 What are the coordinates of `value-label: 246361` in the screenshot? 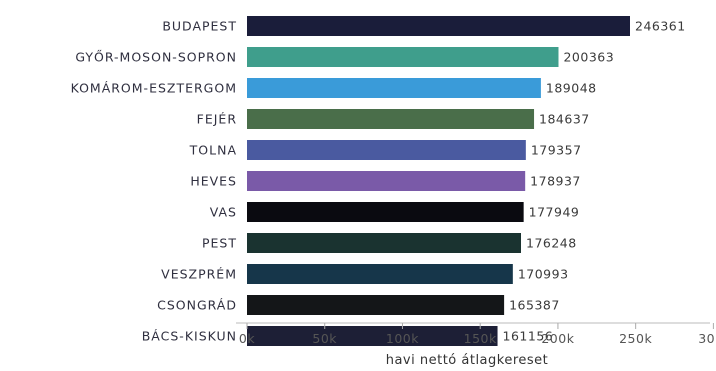 It's located at (660, 26).